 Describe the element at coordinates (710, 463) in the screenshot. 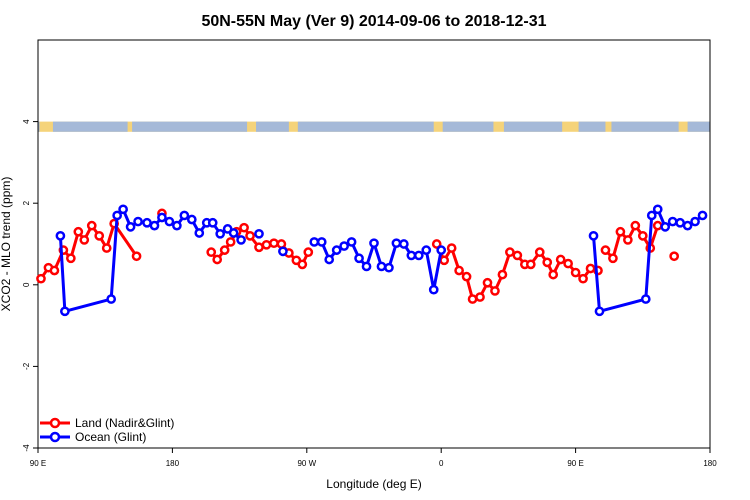

I see `x-tick-label: 180` at that location.